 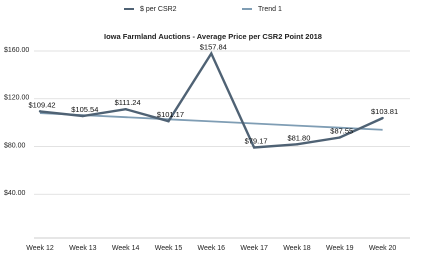 What do you see at coordinates (15, 145) in the screenshot?
I see `y-tick-label: $80.00` at bounding box center [15, 145].